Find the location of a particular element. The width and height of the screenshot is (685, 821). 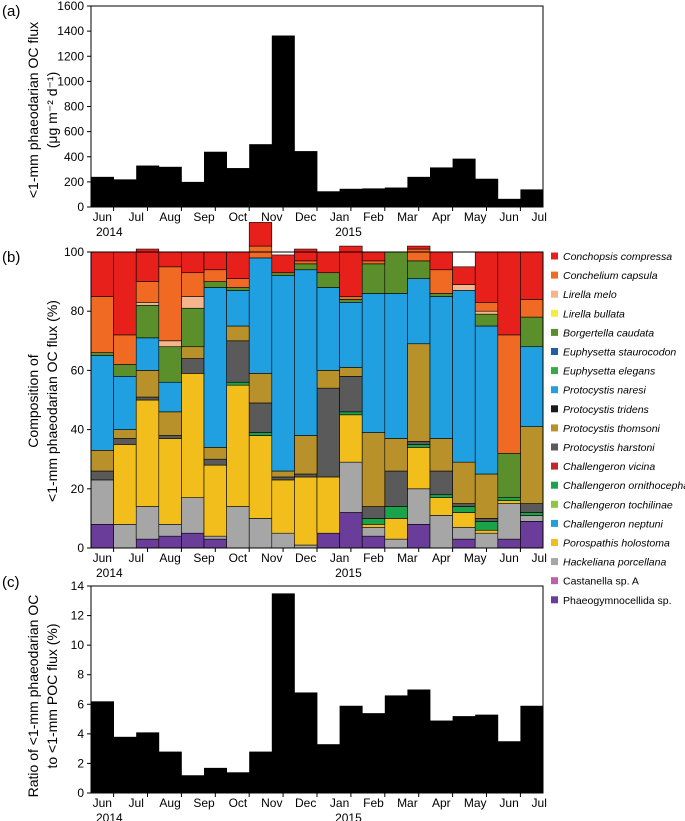

x-tick-label: Apr is located at coordinates (441, 558).